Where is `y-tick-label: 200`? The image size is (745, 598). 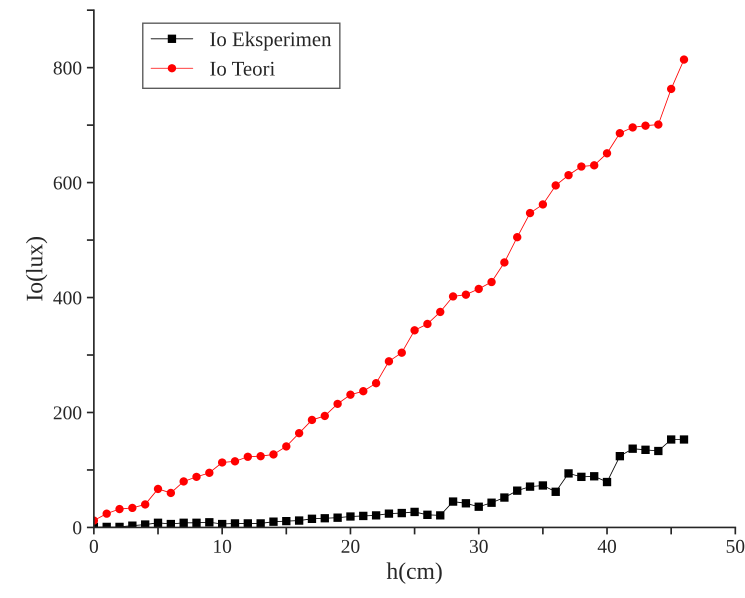 y-tick-label: 200 is located at coordinates (68, 413).